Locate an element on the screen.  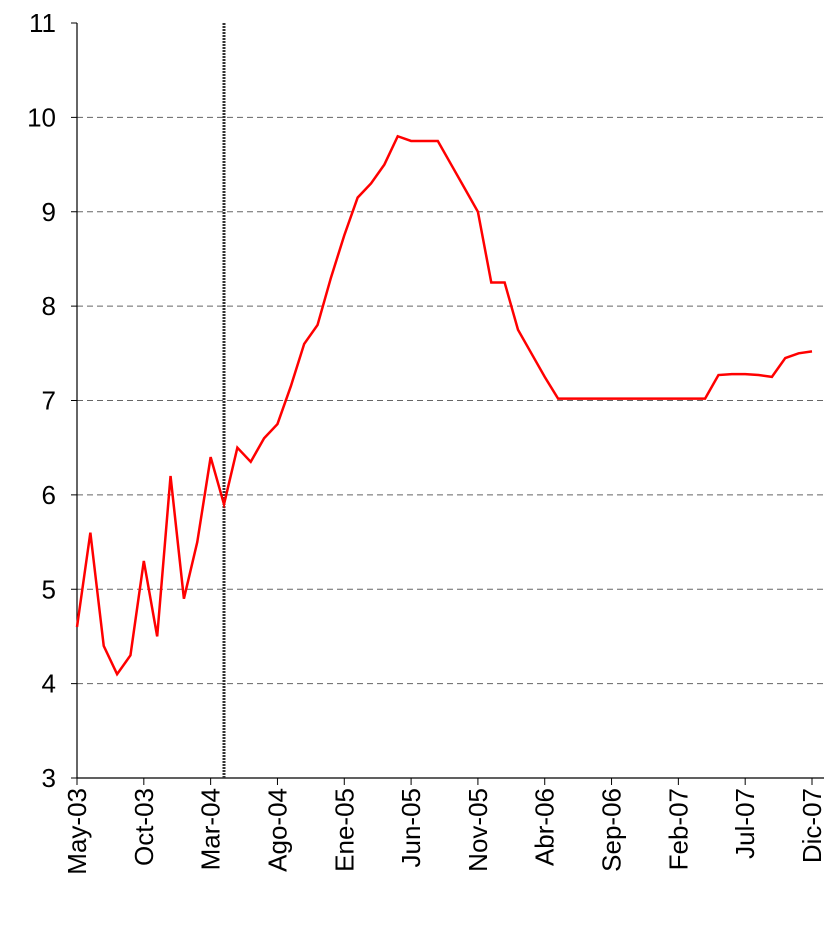
y-tick-label: 11 is located at coordinates (42, 23).